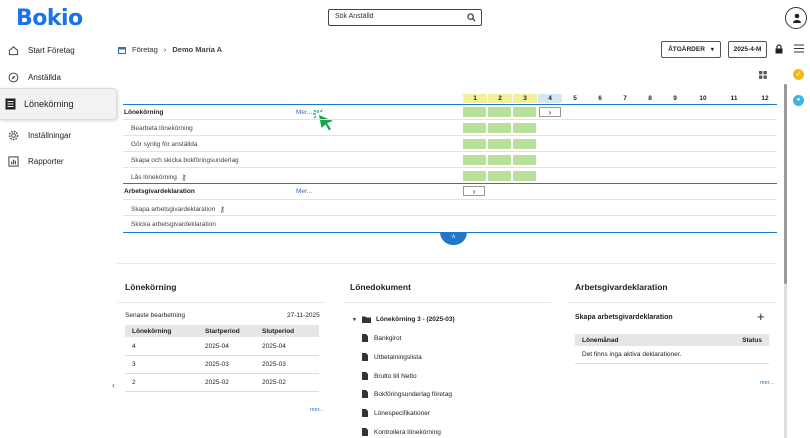  I want to click on month-4: 4, so click(550, 98).